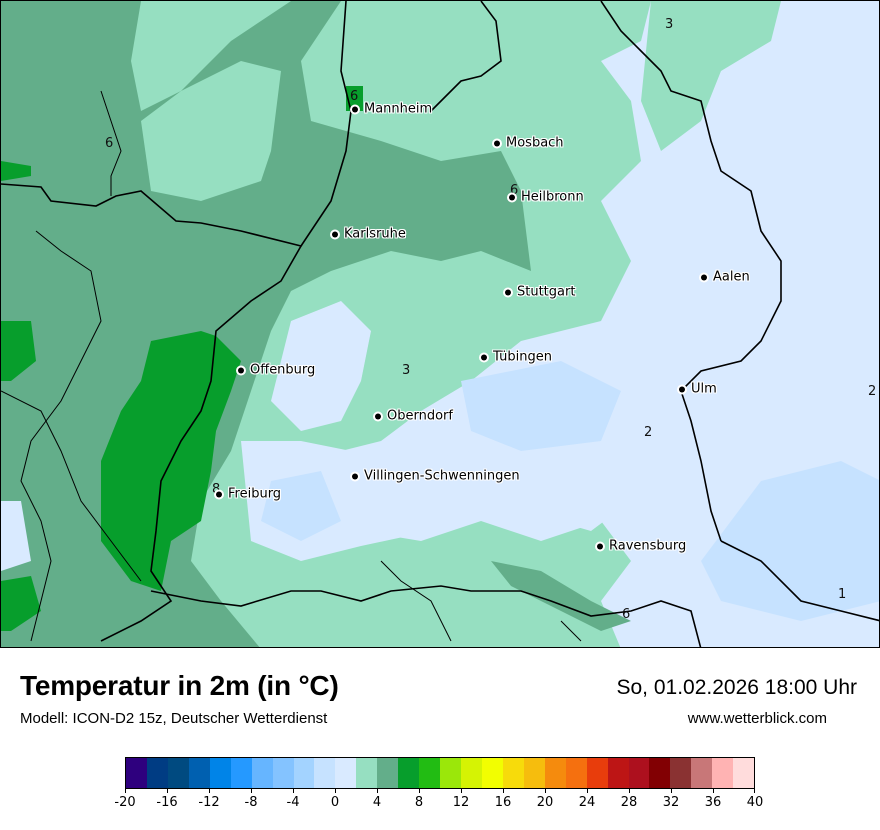 The width and height of the screenshot is (880, 830). I want to click on city-marker: Aalen, so click(725, 277).